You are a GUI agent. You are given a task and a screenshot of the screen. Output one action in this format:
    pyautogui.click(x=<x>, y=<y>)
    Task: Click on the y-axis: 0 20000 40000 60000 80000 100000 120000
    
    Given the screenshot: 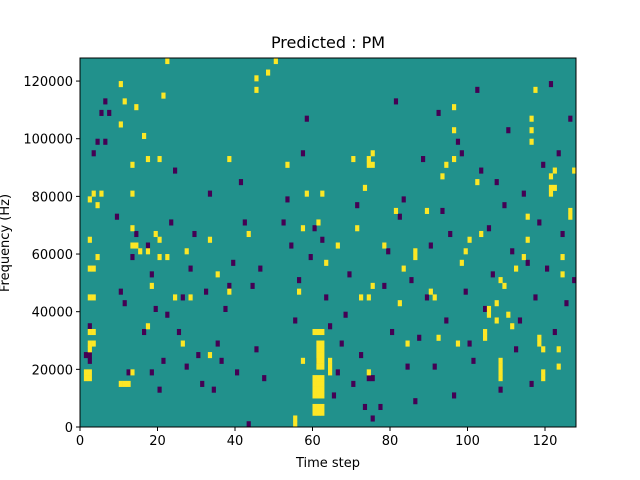 What is the action you would take?
    pyautogui.click(x=51, y=255)
    